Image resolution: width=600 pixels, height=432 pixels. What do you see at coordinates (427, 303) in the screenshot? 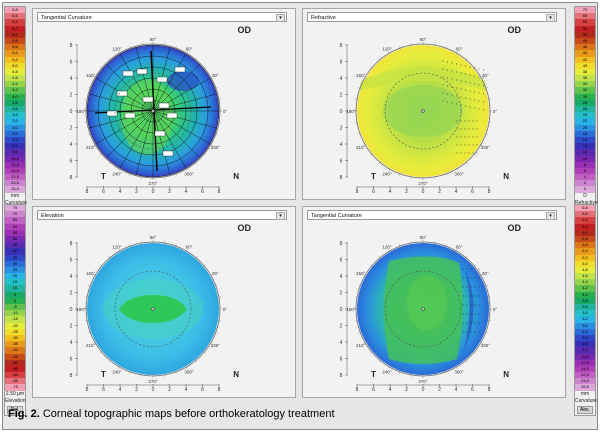
I see `central-zone` at bounding box center [427, 303].